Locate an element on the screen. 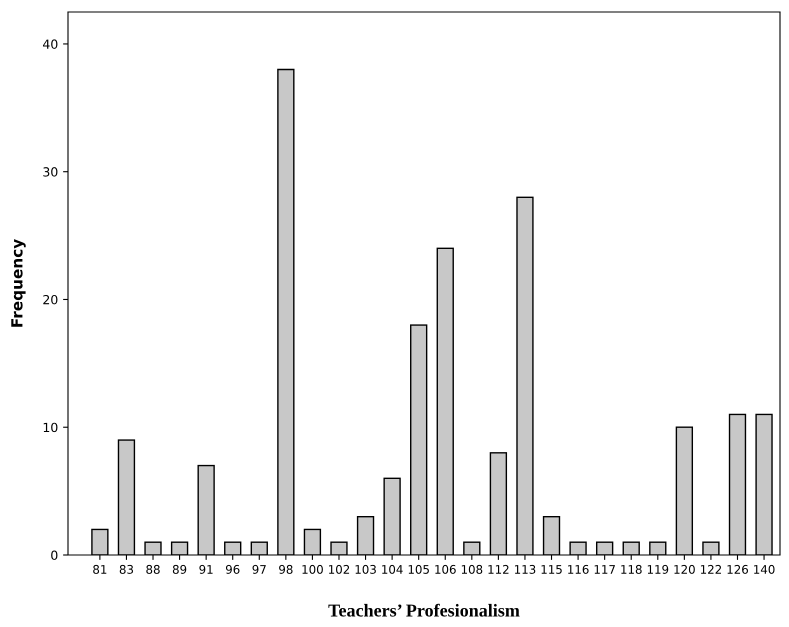 This screenshot has height=627, width=789. x-tick-label: 126 is located at coordinates (738, 569).